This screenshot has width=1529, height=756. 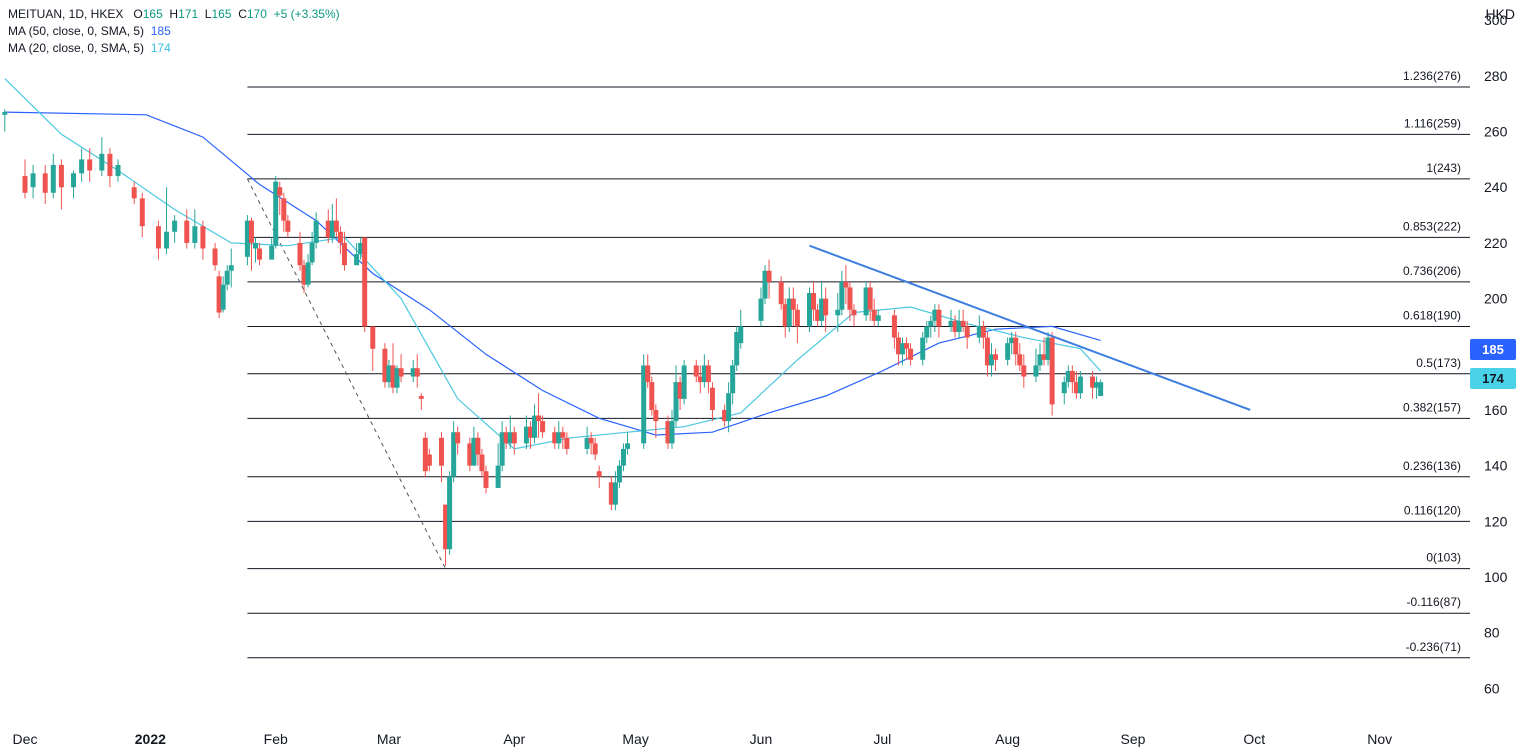 I want to click on fib-level-label: 0.5(173), so click(x=1438, y=363).